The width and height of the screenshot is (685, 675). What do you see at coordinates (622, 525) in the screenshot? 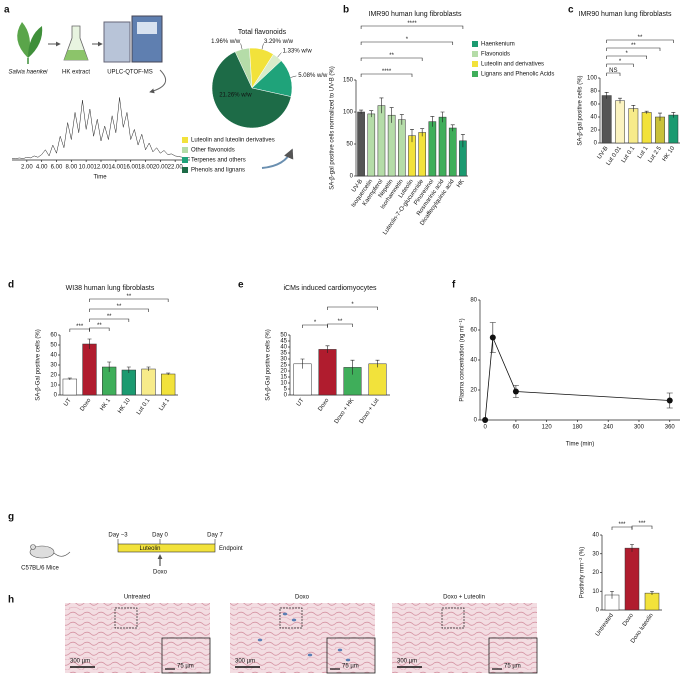
I see `significance-label: ***` at bounding box center [622, 525].